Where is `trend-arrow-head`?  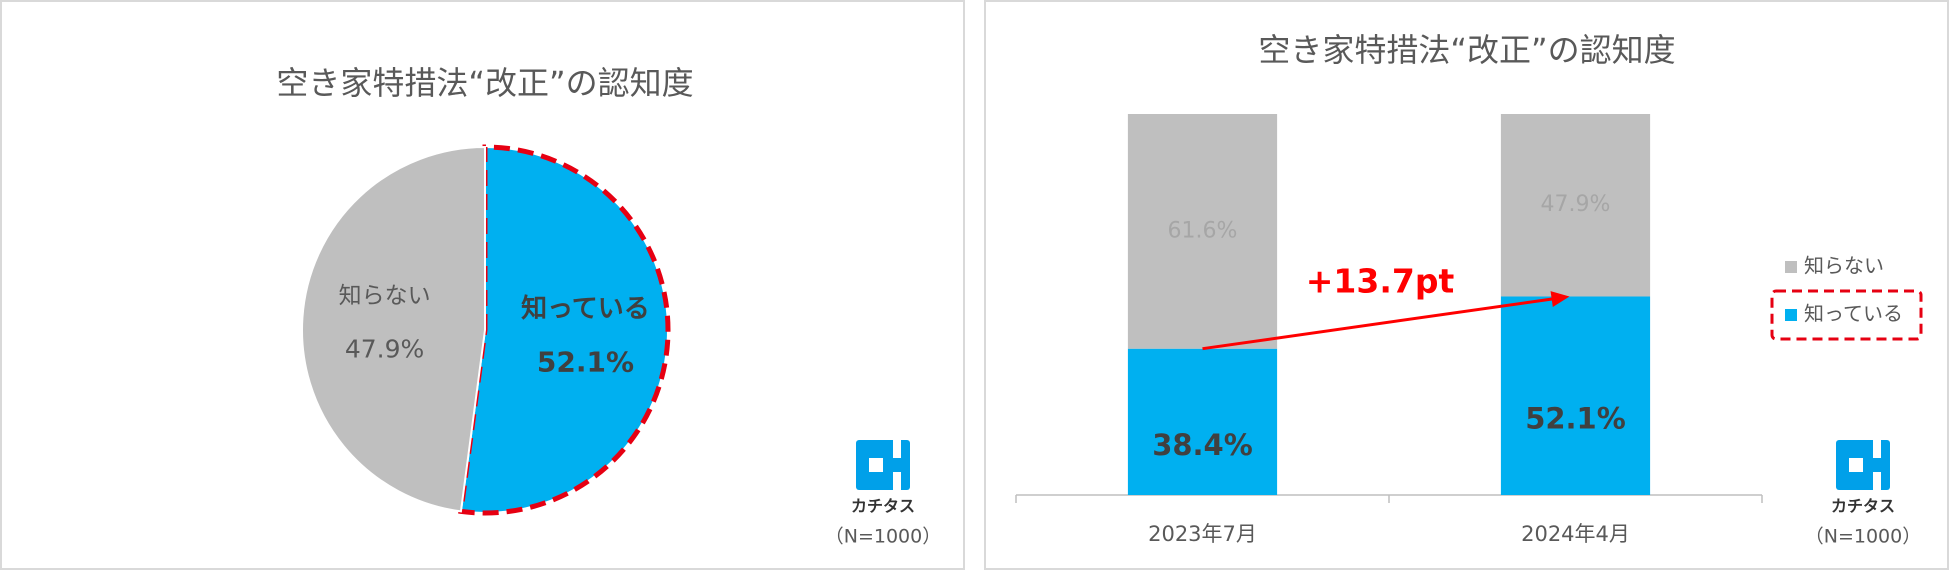
trend-arrow-head is located at coordinates (1560, 299).